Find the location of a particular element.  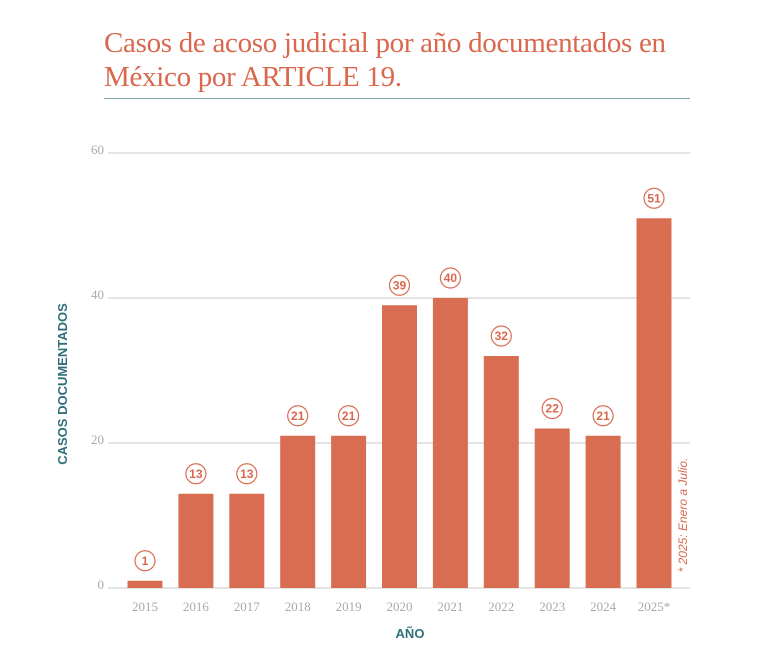

y-tick-label: 0 is located at coordinates (101, 584).